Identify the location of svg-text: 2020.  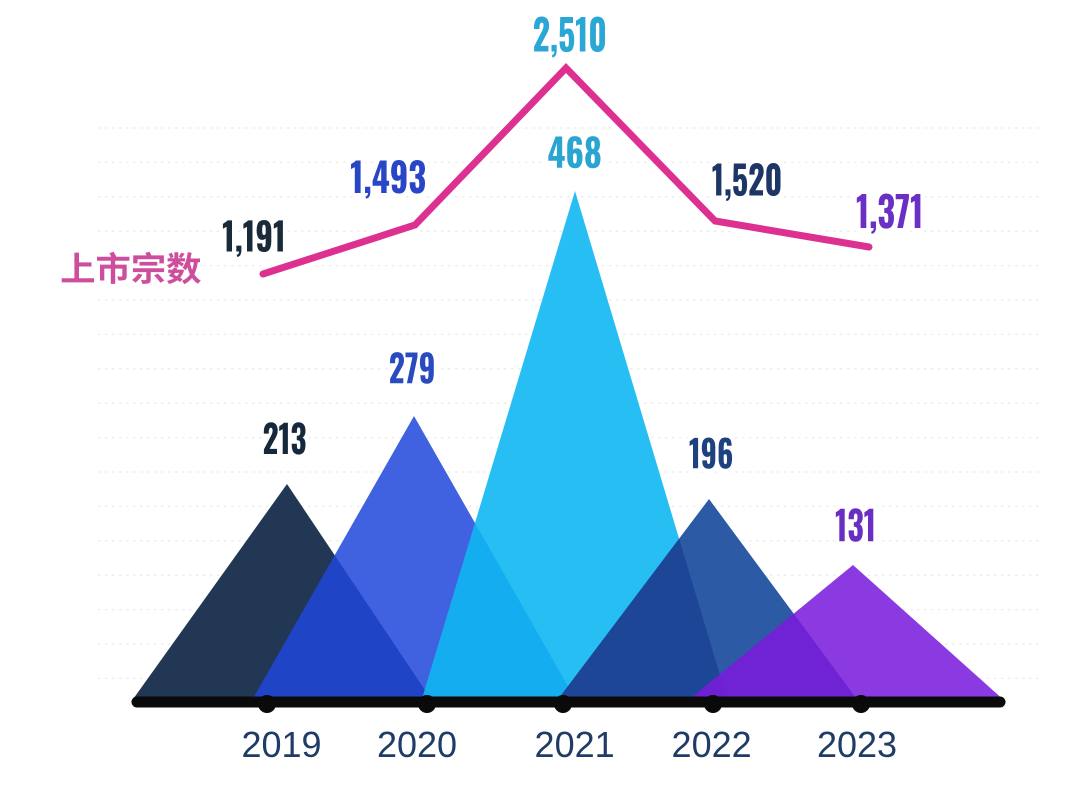
(417, 744).